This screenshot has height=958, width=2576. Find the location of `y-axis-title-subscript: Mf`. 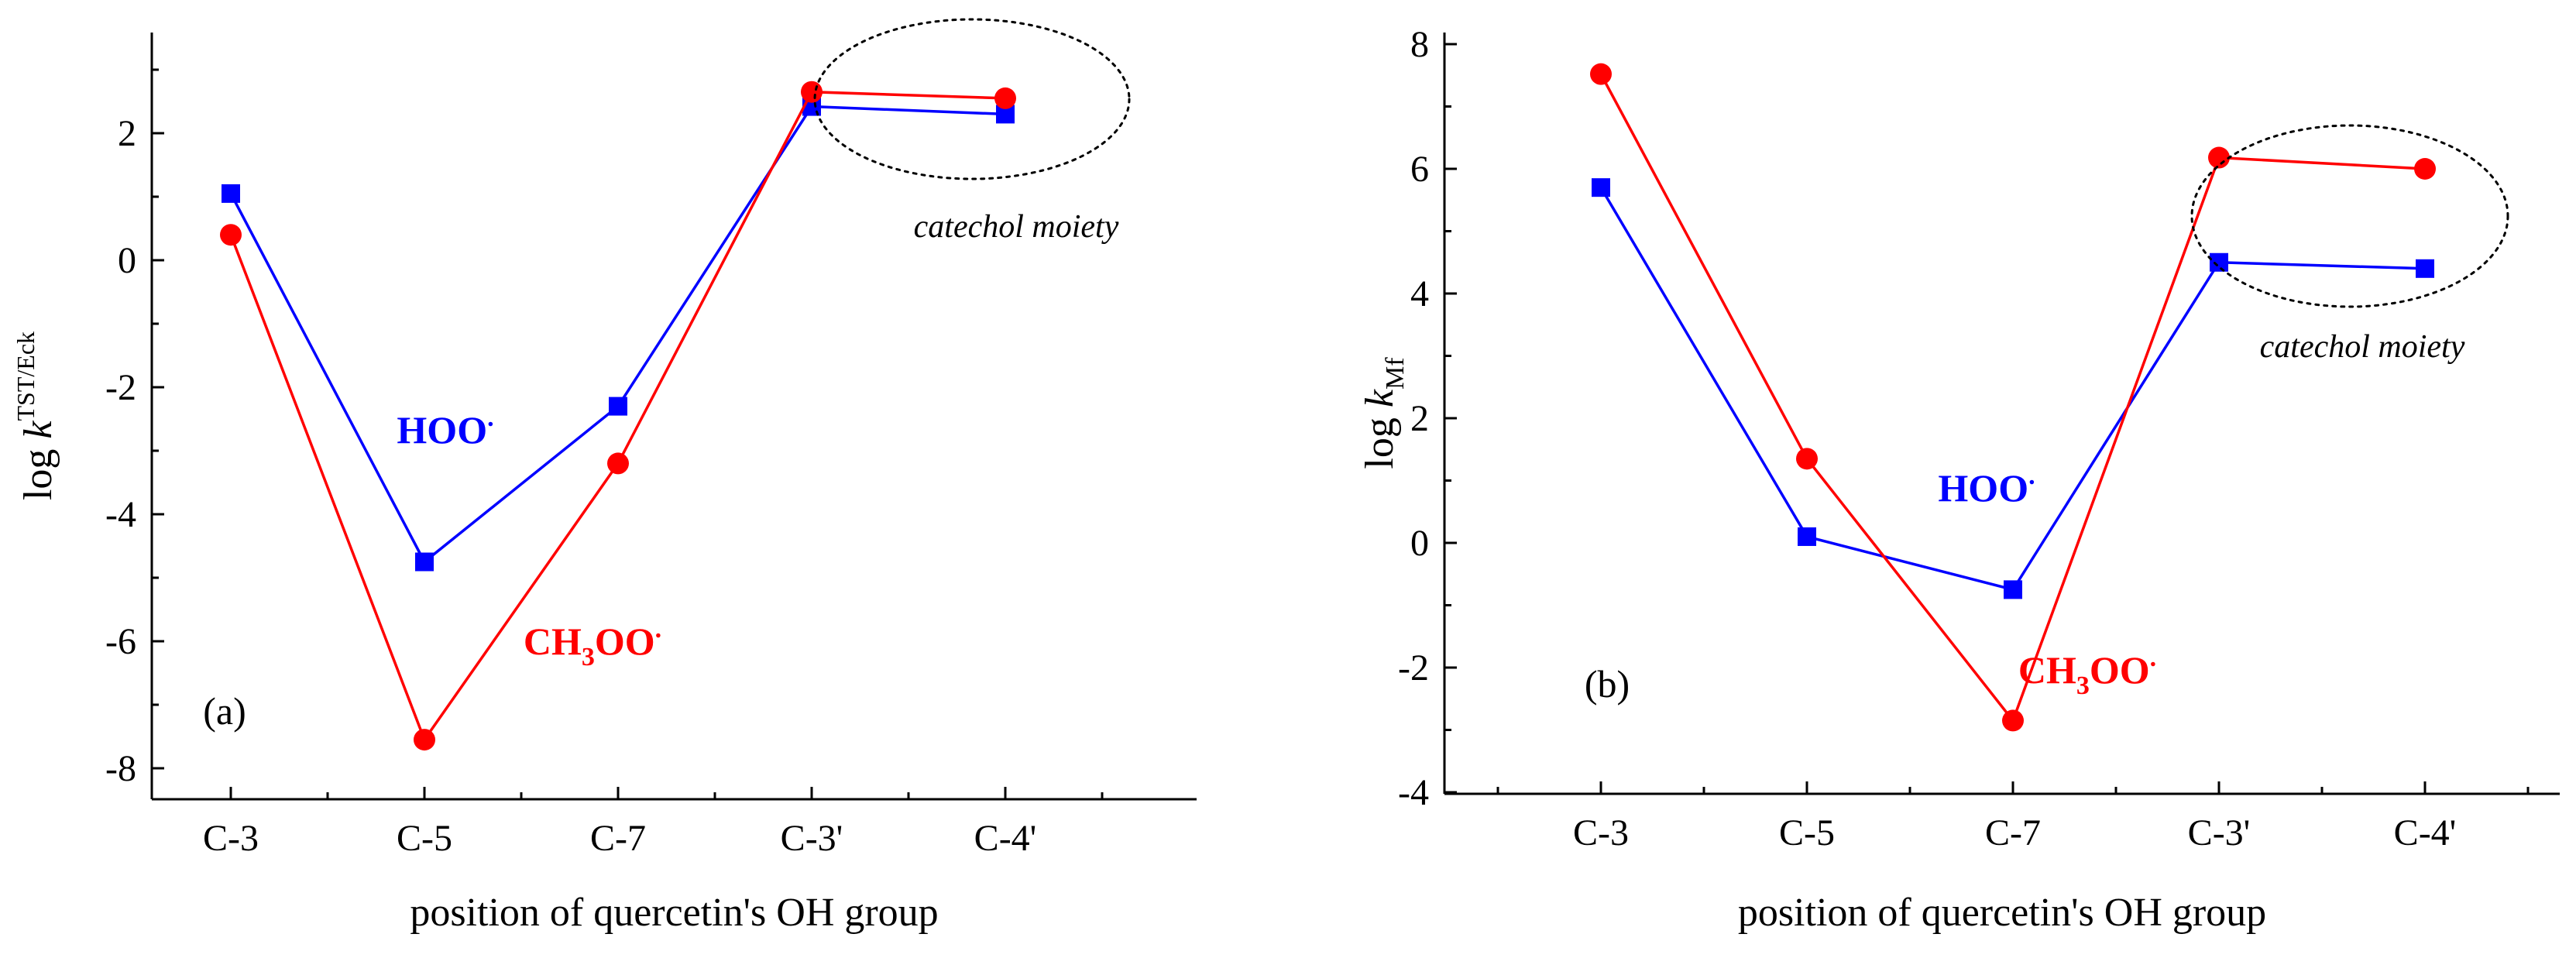

y-axis-title-subscript: Mf is located at coordinates (1395, 373).